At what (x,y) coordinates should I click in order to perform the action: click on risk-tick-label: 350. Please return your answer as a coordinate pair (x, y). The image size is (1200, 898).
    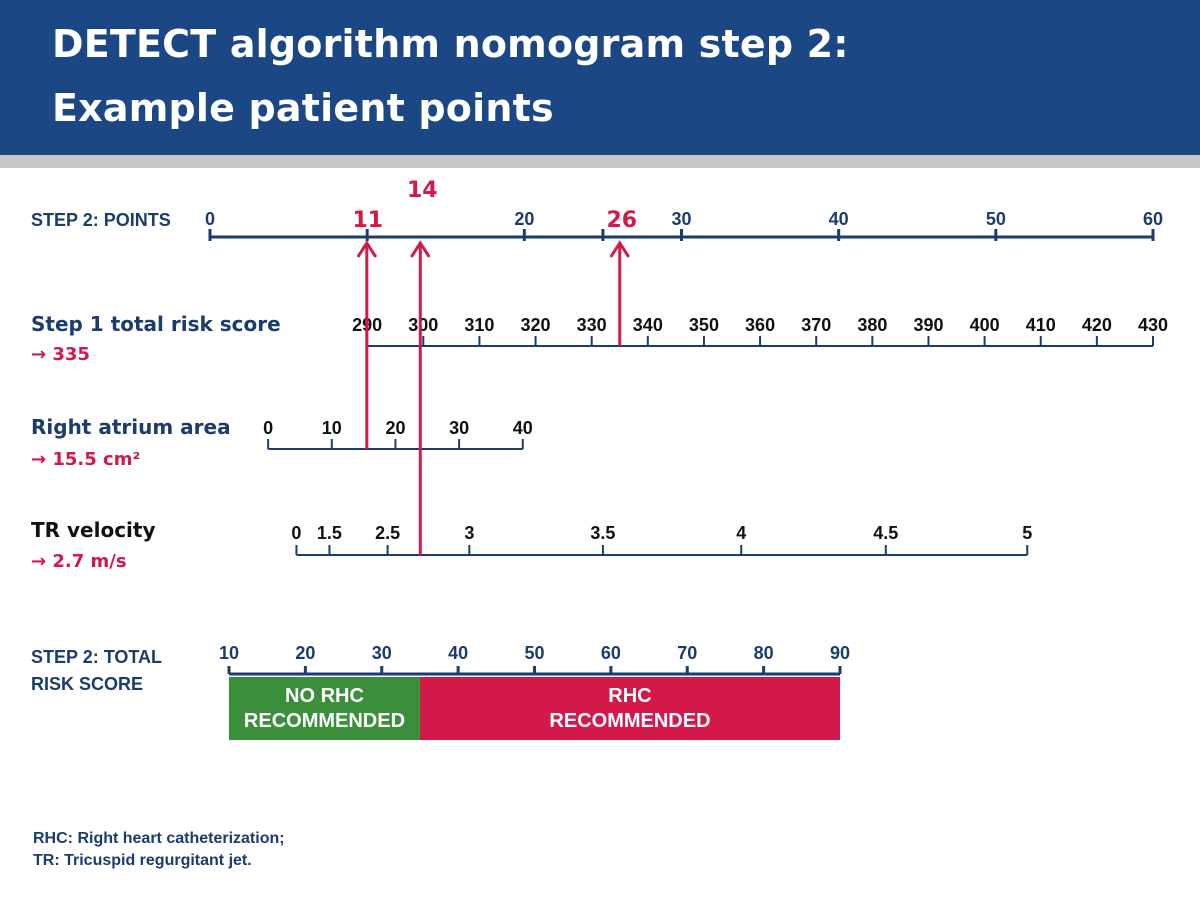
    Looking at the image, I should click on (704, 325).